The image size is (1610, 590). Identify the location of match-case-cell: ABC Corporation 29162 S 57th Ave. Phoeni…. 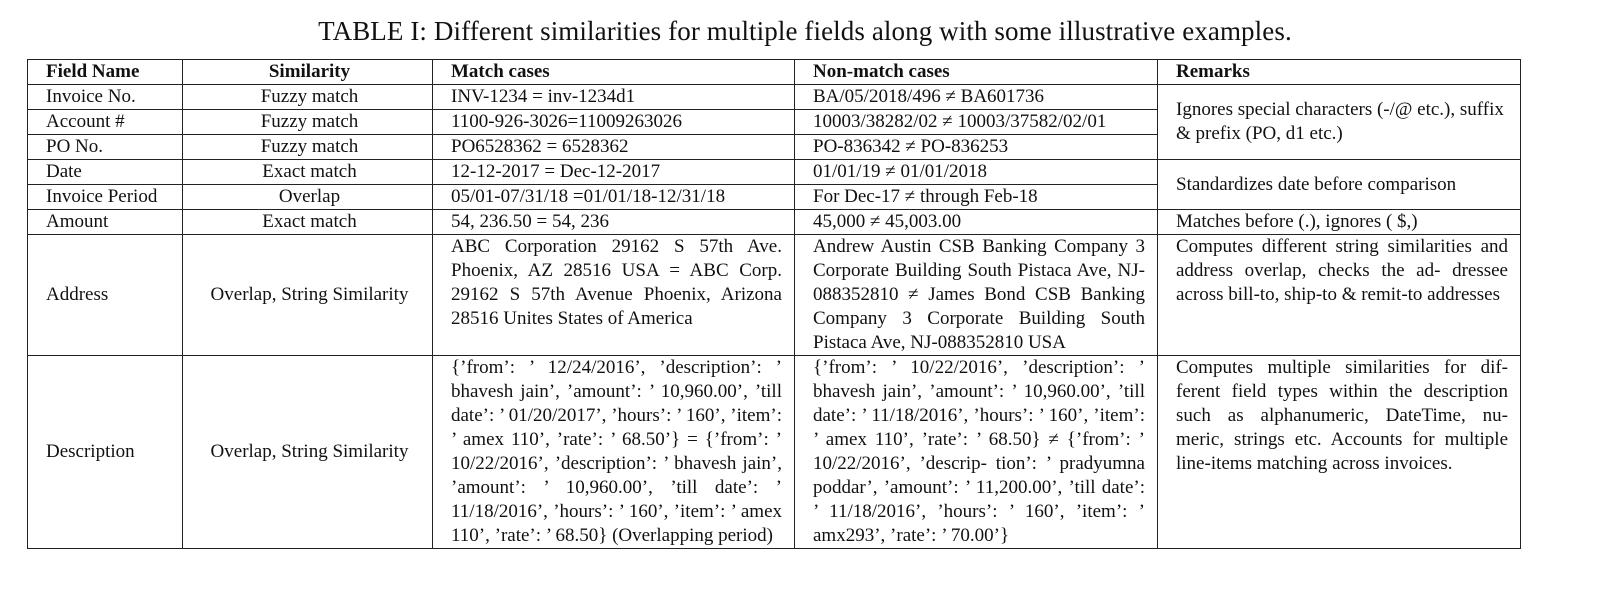
(613, 295).